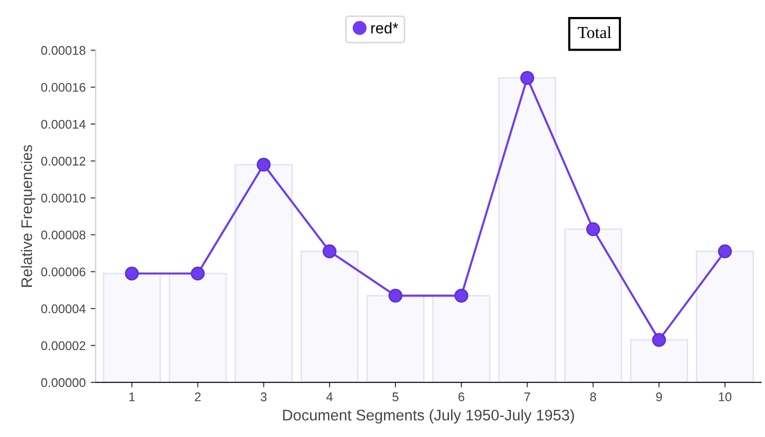 The height and width of the screenshot is (437, 765). What do you see at coordinates (63, 309) in the screenshot?
I see `y-tick-label: 0.00004` at bounding box center [63, 309].